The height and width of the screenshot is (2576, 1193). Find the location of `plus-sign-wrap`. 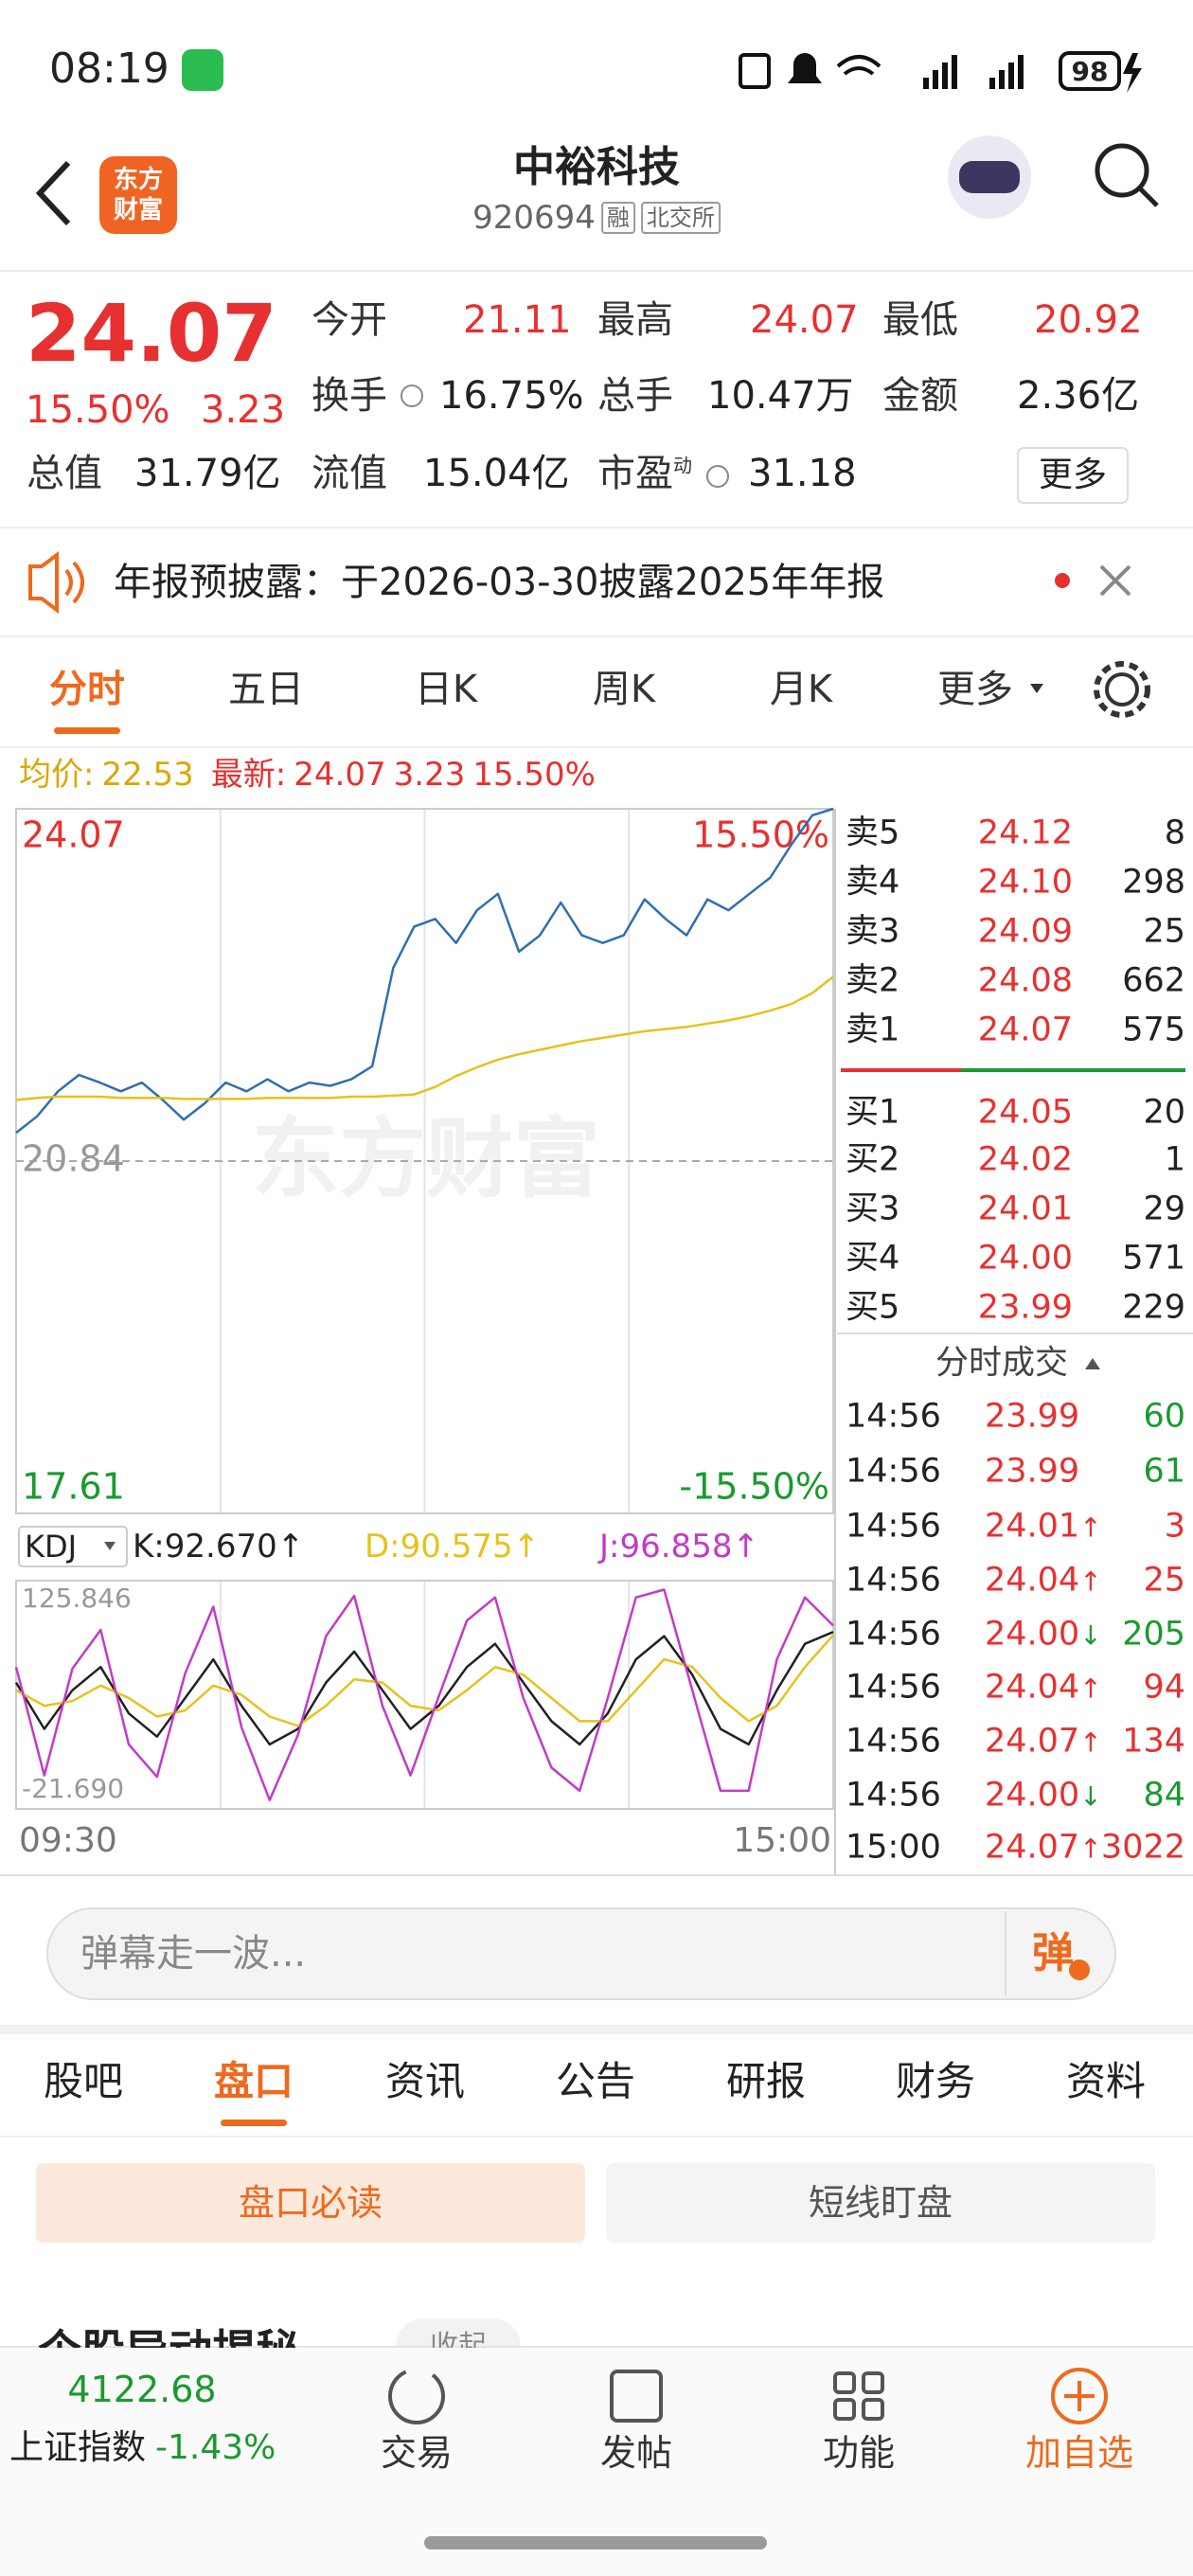

plus-sign-wrap is located at coordinates (1079, 2396).